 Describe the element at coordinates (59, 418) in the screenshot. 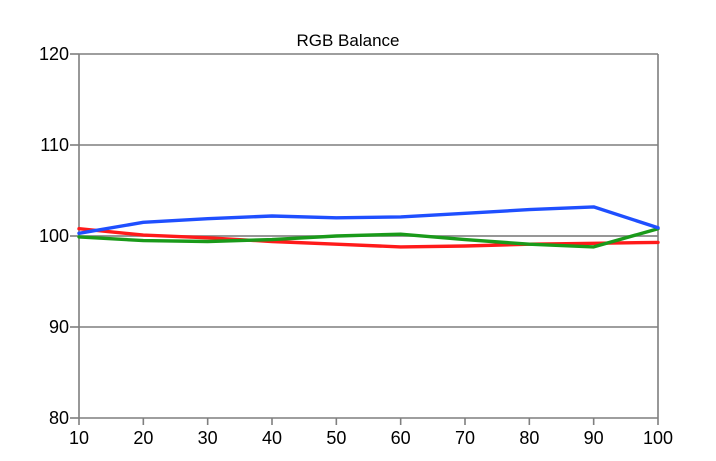

I see `y-tick-label-80: 80` at that location.